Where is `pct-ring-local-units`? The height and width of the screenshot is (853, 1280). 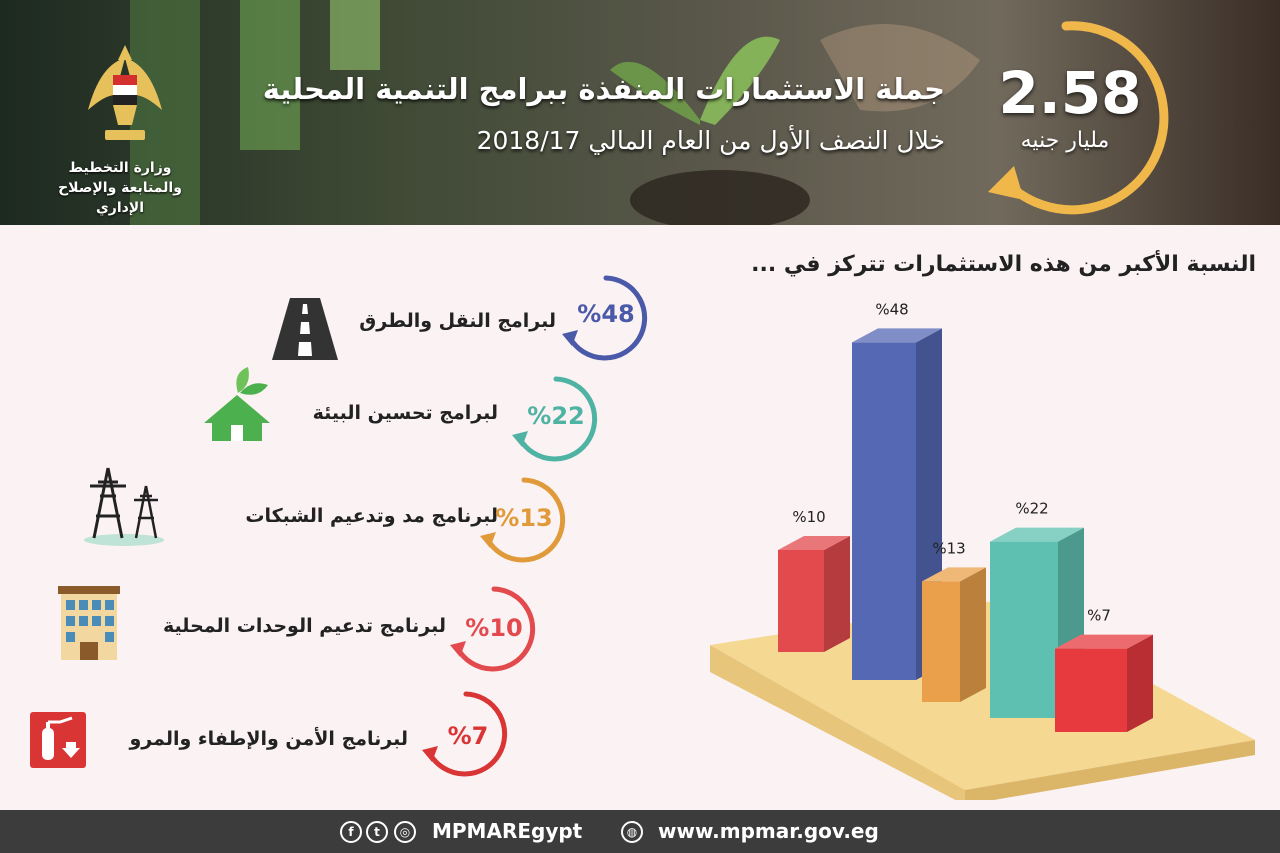
pct-ring-local-units is located at coordinates (493, 629).